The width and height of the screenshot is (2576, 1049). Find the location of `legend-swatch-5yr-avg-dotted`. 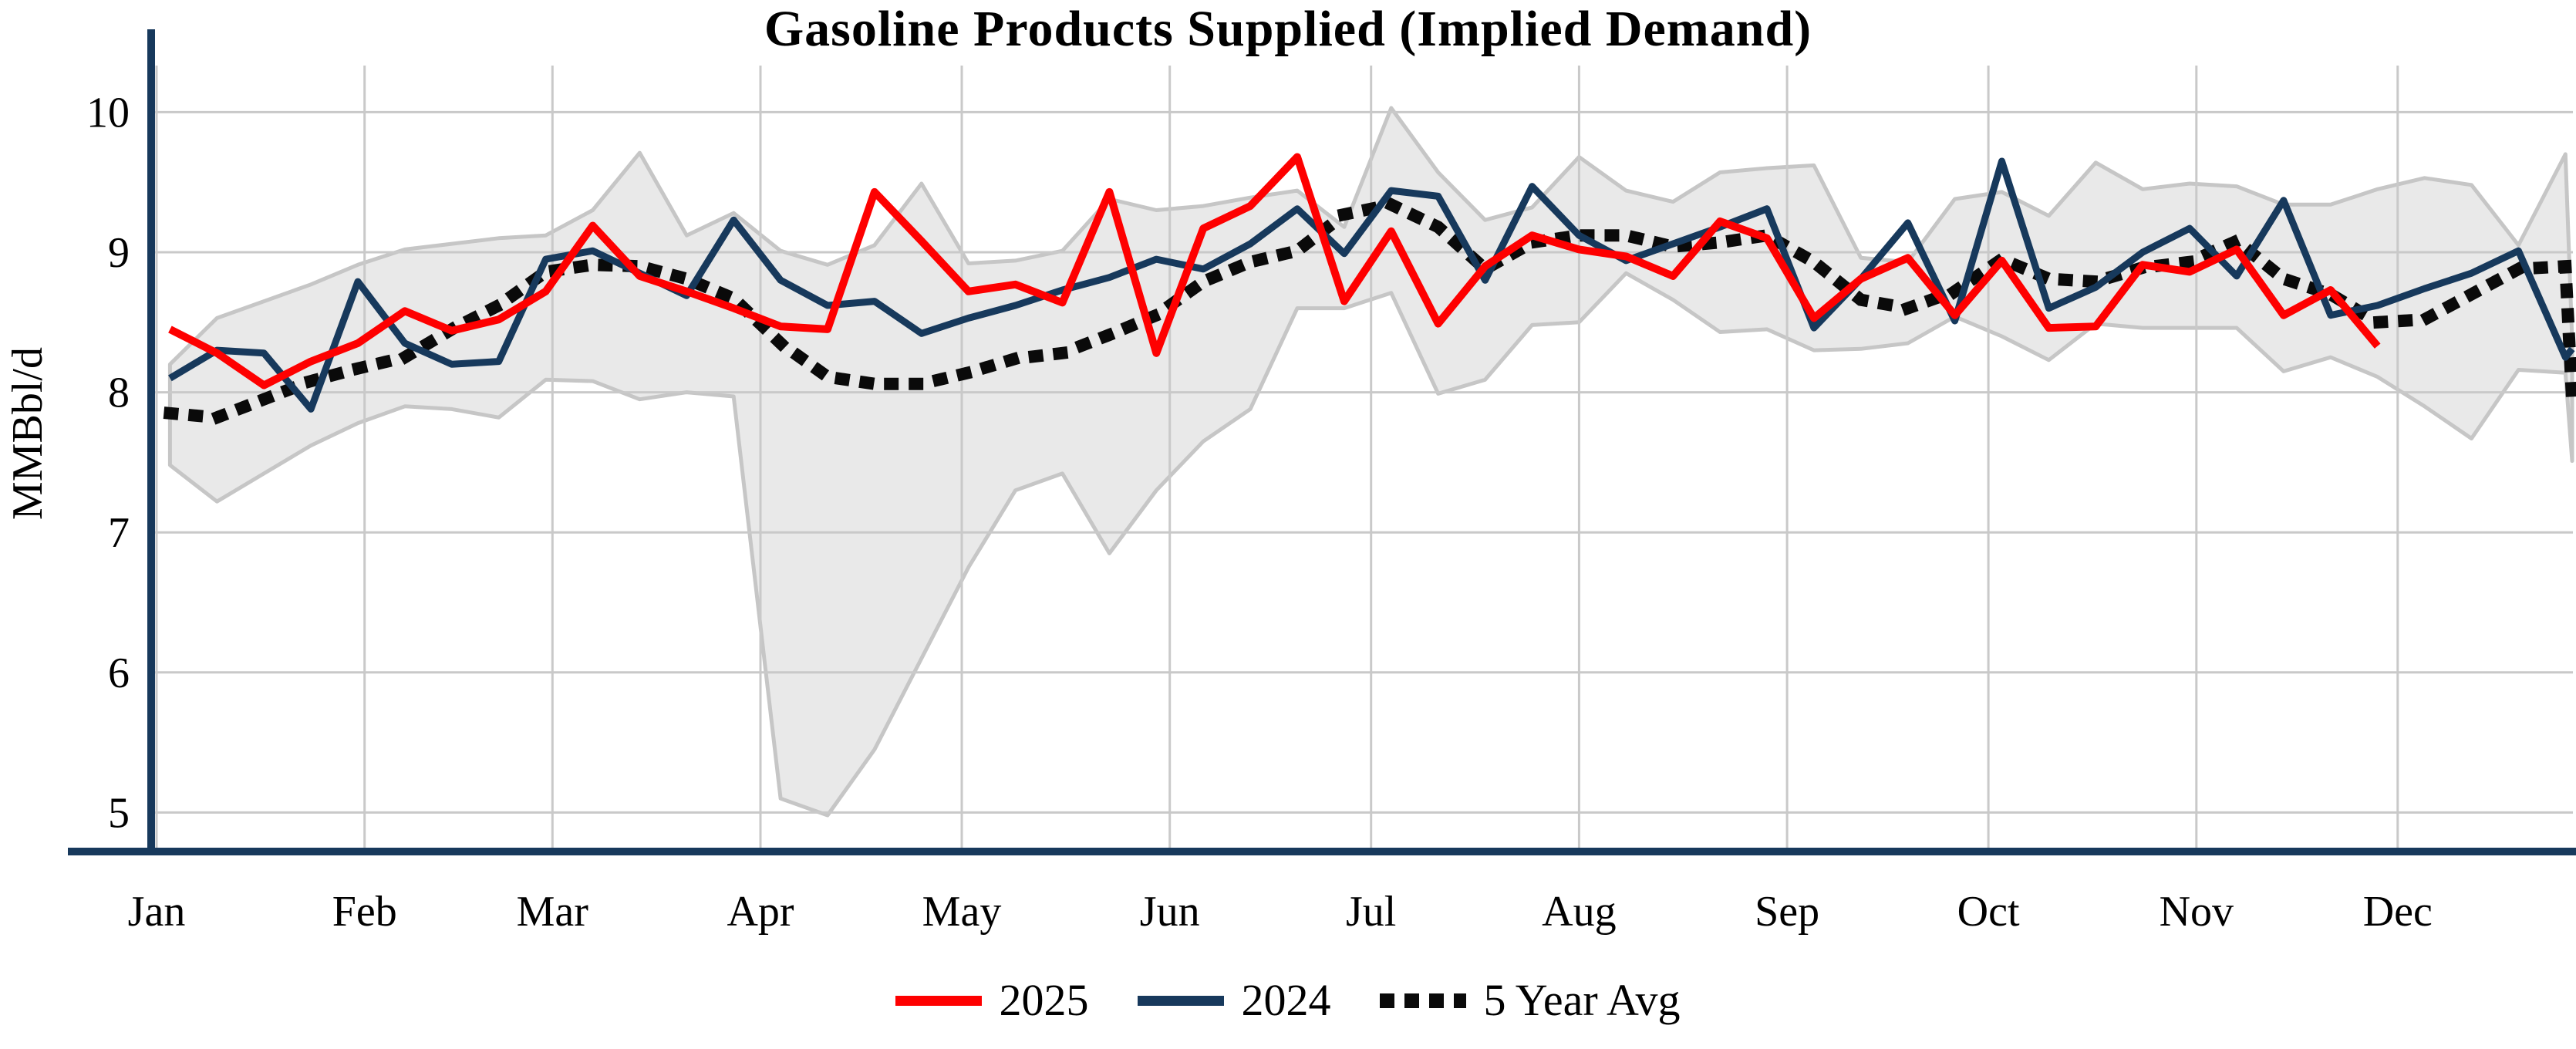

legend-swatch-5yr-avg-dotted is located at coordinates (1423, 1000).